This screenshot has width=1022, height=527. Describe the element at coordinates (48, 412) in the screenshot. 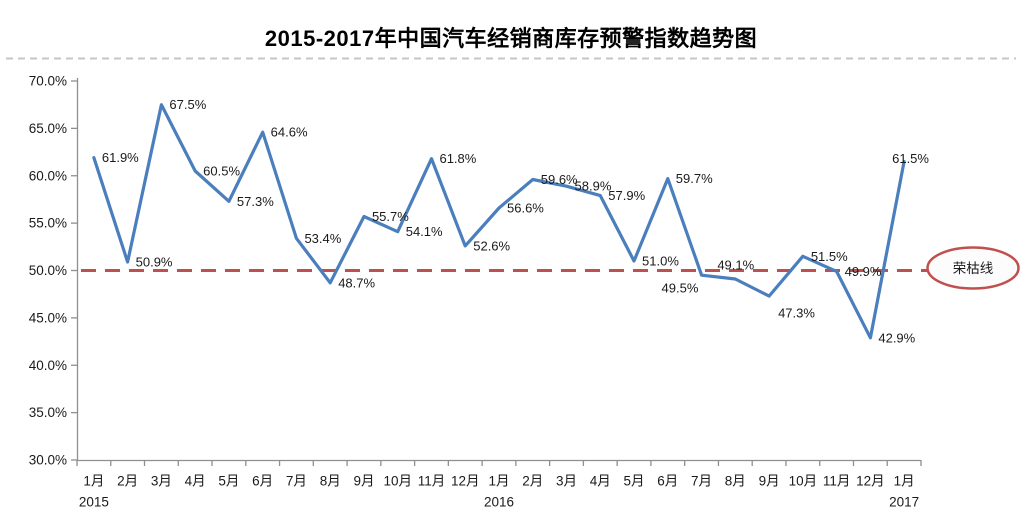

I see `y-tick-label: 35.0%` at that location.